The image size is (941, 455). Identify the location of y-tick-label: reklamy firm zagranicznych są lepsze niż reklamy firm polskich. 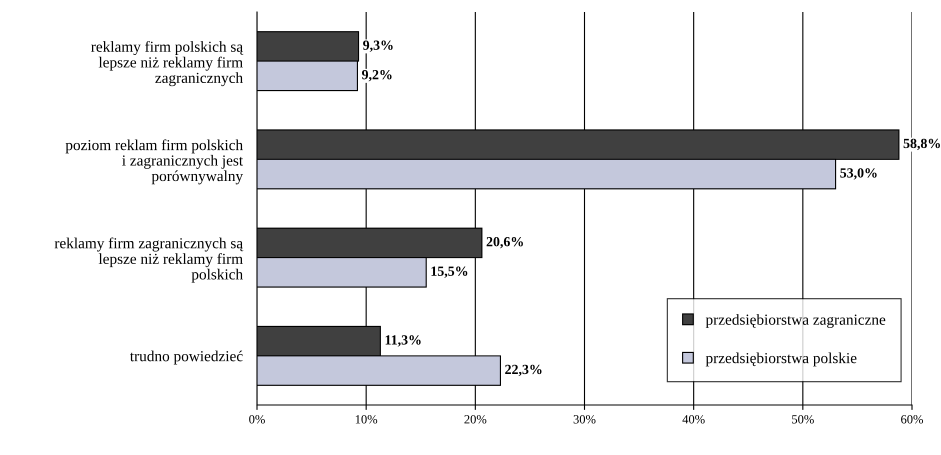
(149, 260).